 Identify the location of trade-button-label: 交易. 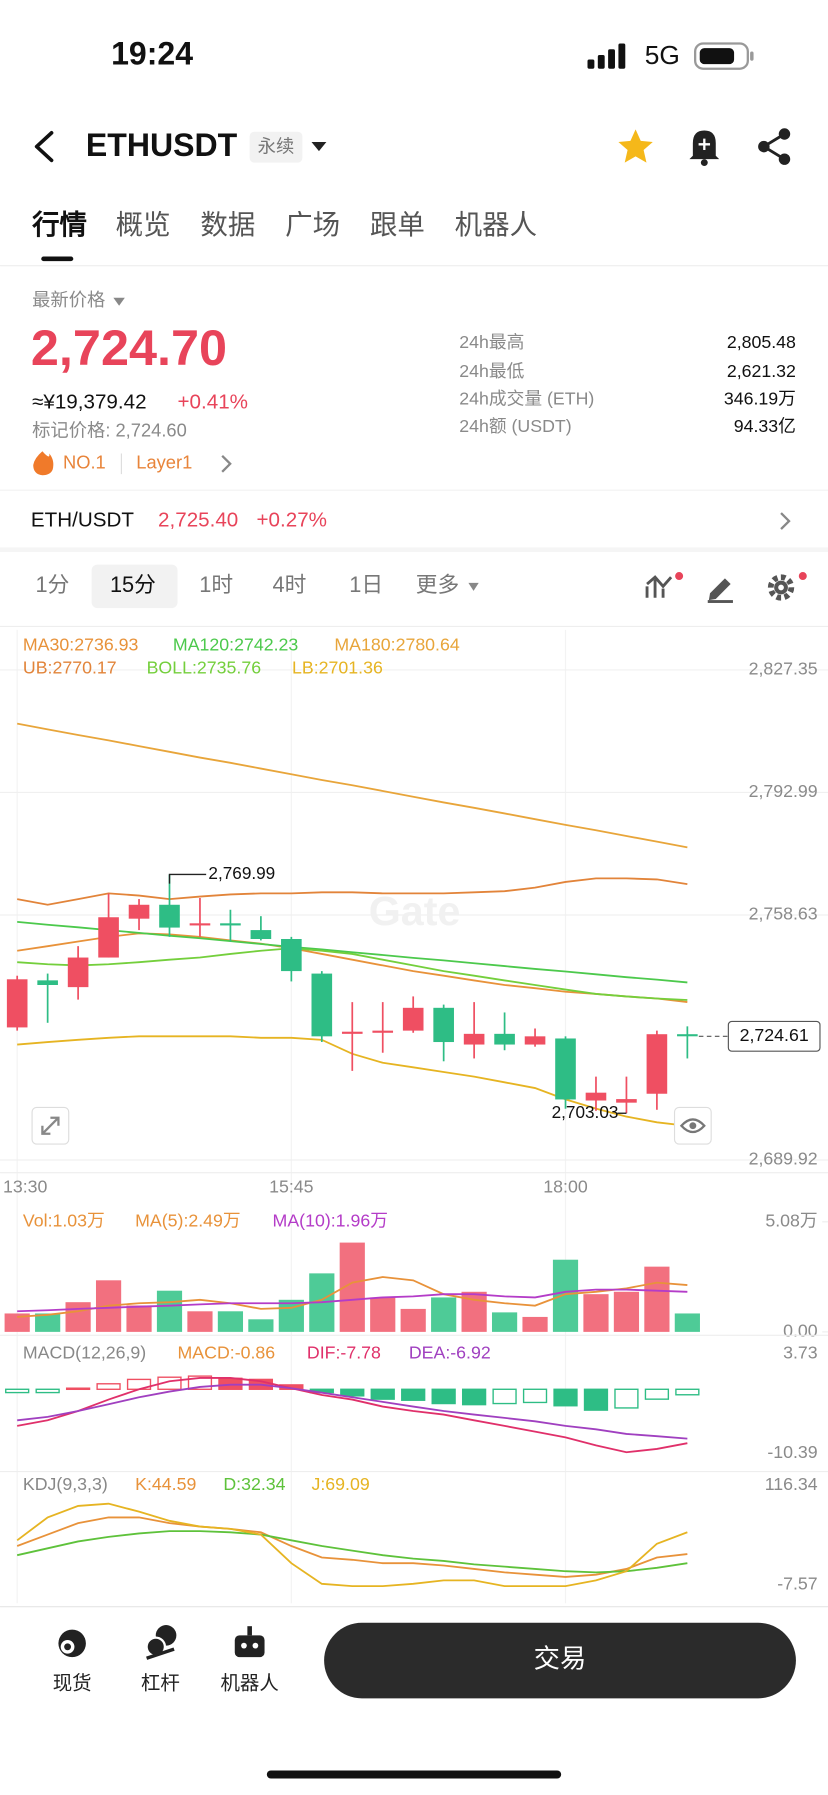
(560, 1659).